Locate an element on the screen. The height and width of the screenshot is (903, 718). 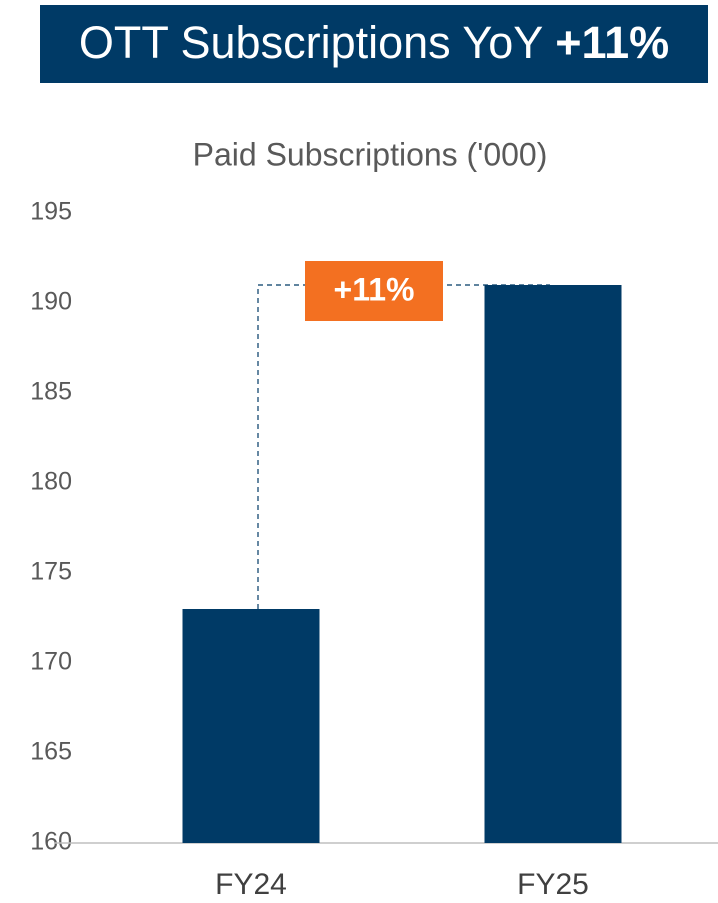
header-highlight: +11% is located at coordinates (612, 42).